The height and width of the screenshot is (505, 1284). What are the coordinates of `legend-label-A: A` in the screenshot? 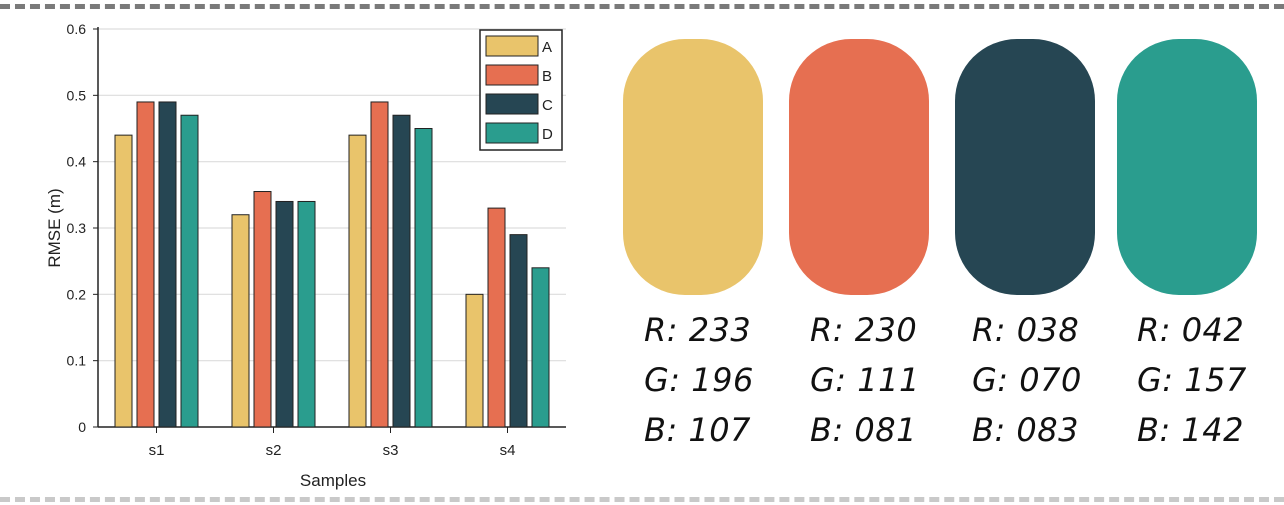 It's located at (547, 47).